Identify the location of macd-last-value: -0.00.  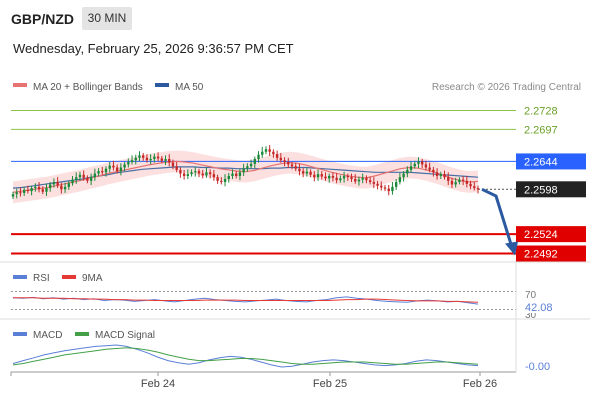
(537, 367).